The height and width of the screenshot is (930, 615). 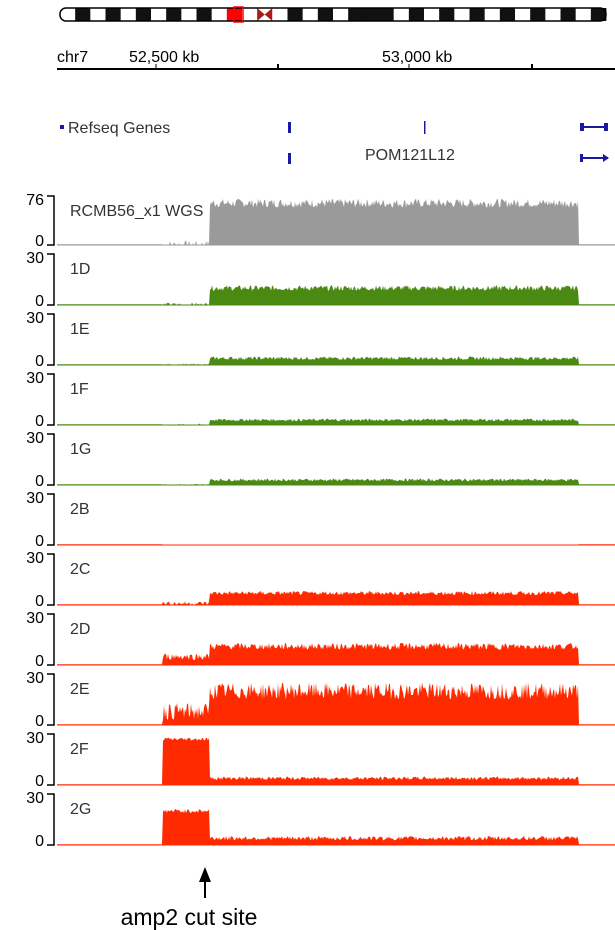 I want to click on coverage-track: 30 0 2C, so click(x=320, y=580).